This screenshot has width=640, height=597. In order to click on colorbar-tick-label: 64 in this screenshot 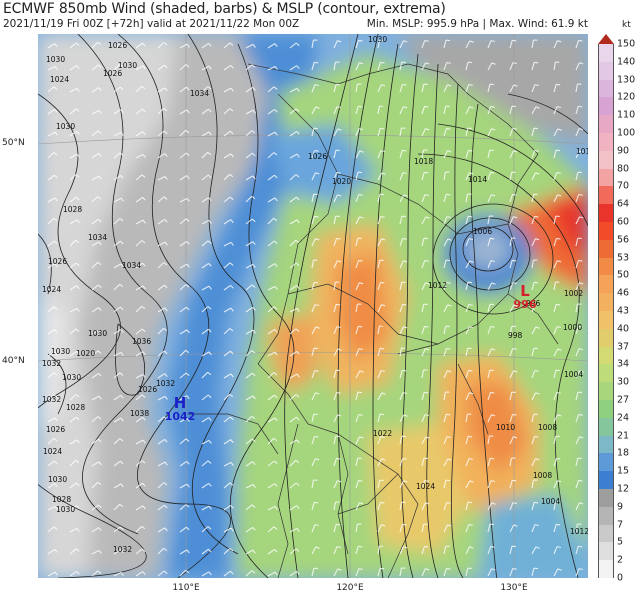, I will do `click(623, 204)`.